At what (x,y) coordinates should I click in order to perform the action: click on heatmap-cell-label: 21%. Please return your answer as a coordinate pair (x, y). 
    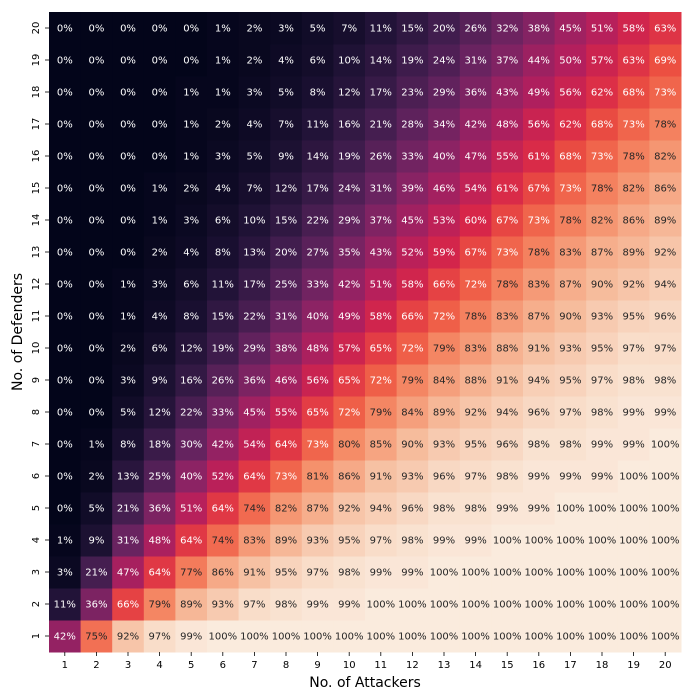
    Looking at the image, I should click on (381, 125).